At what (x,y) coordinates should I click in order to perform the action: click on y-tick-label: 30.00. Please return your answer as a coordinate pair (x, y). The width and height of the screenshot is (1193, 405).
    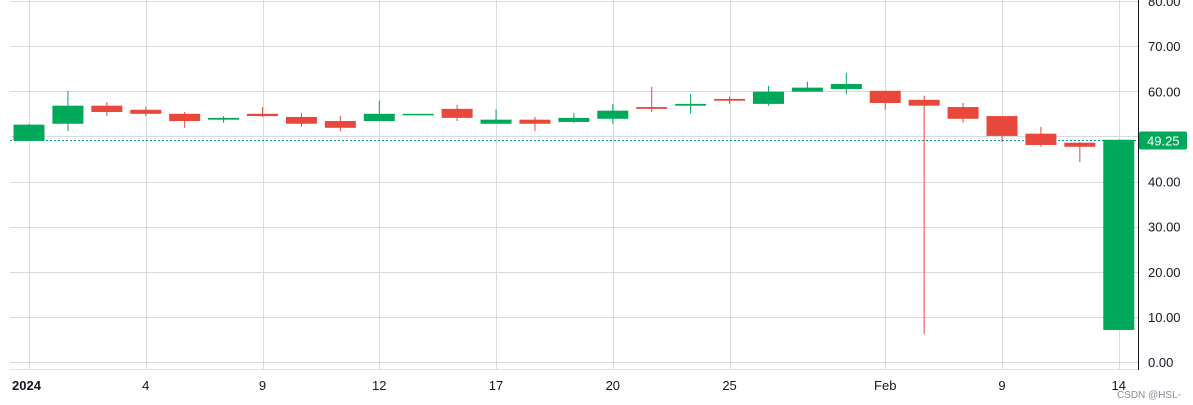
    Looking at the image, I should click on (1164, 227).